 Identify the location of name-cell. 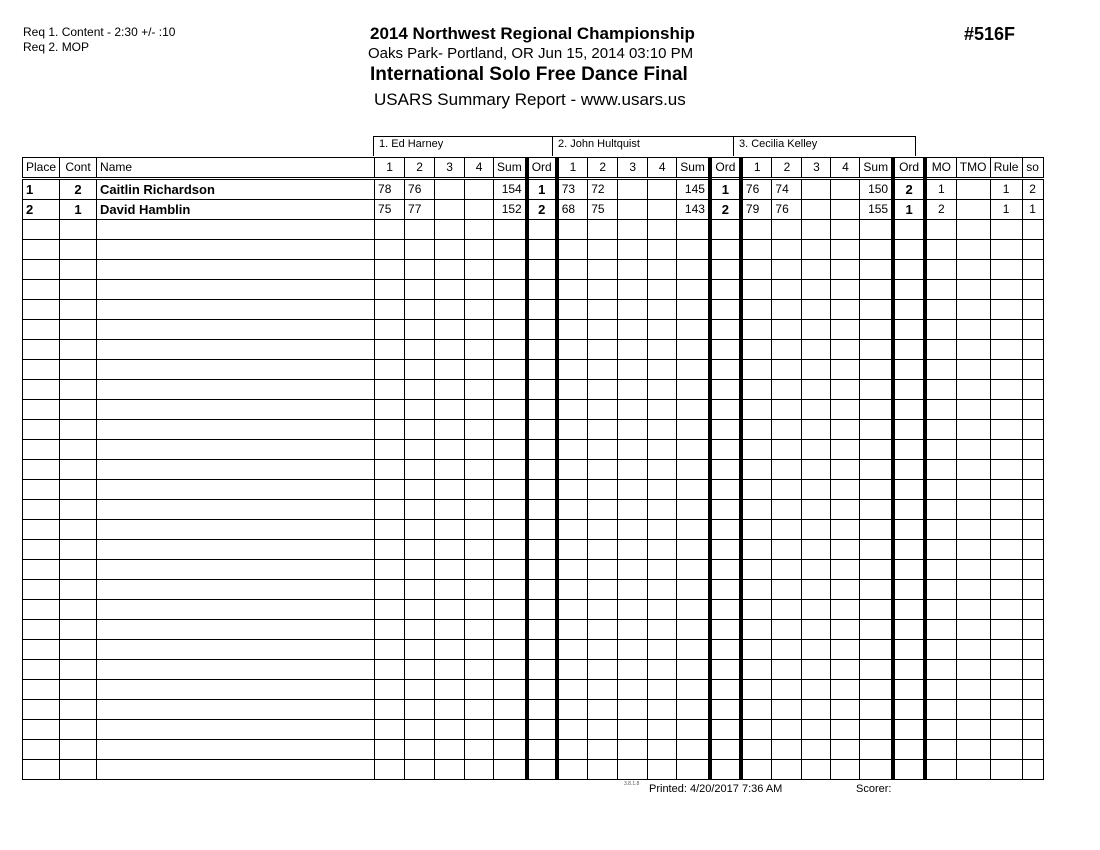
(236, 329).